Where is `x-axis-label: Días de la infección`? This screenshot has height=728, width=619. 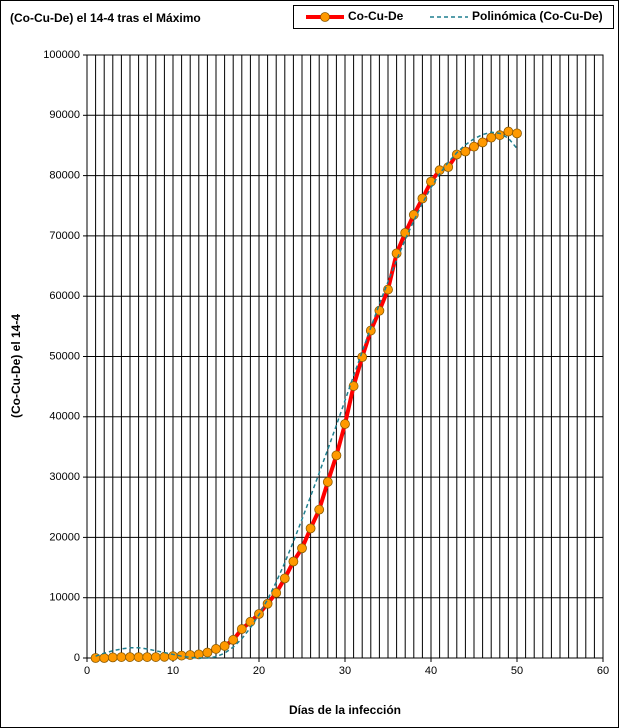 x-axis-label: Días de la infección is located at coordinates (345, 710).